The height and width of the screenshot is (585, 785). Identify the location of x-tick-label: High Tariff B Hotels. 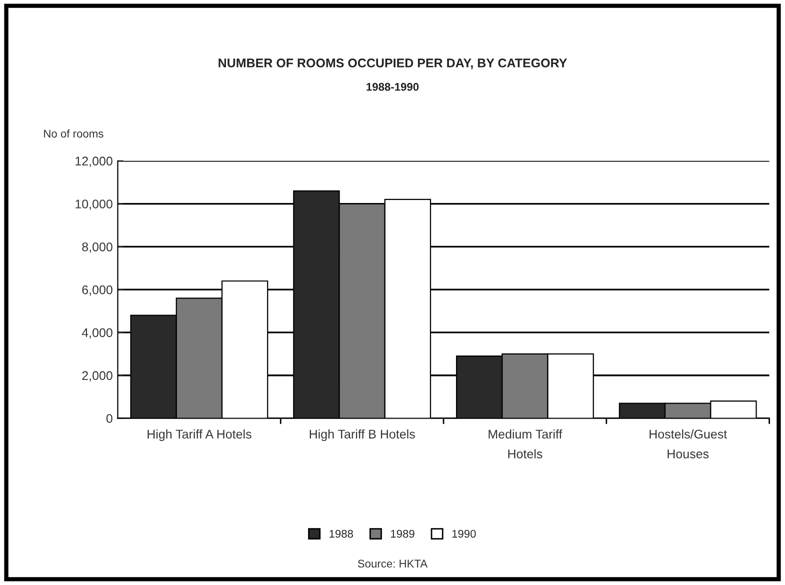
(362, 435).